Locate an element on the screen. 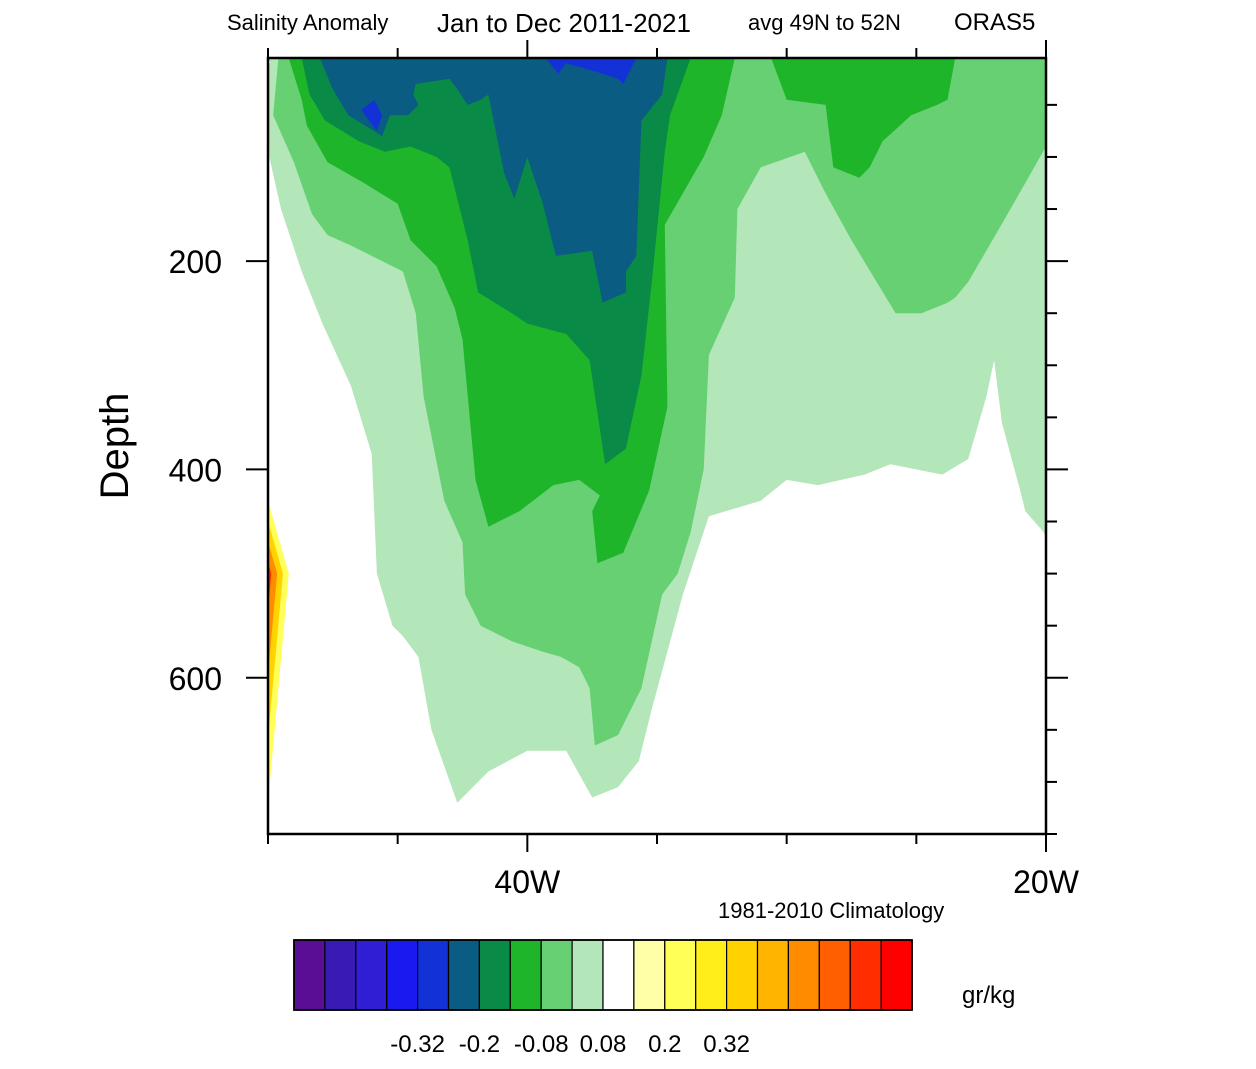 The height and width of the screenshot is (1069, 1256). y-tick-label: 200 is located at coordinates (195, 262).